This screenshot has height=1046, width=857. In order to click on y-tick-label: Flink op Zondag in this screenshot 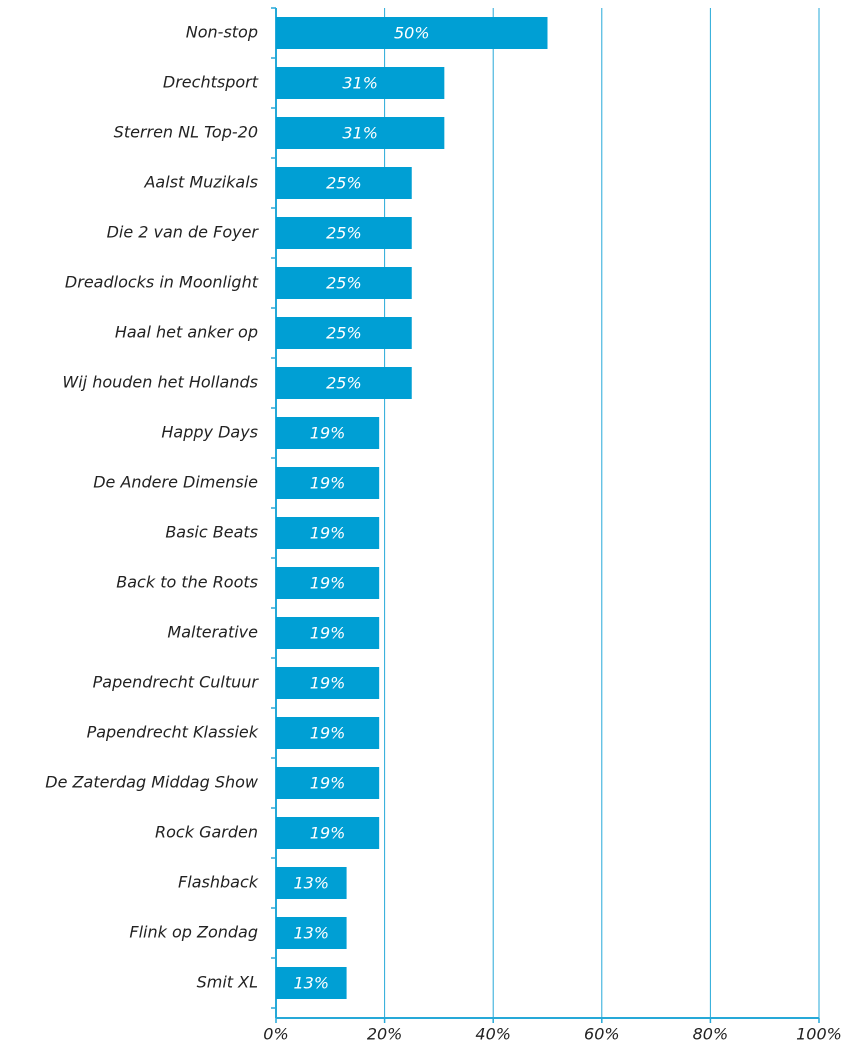, I will do `click(193, 932)`.